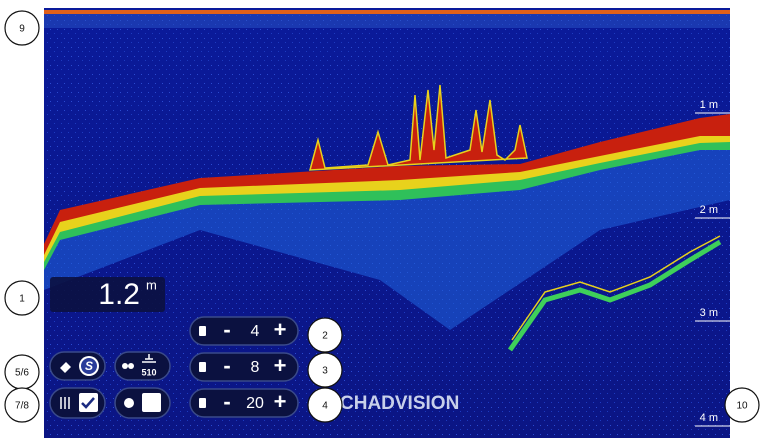 Image resolution: width=768 pixels, height=438 pixels. Describe the element at coordinates (709, 210) in the screenshot. I see `depth-label: 2 m` at that location.